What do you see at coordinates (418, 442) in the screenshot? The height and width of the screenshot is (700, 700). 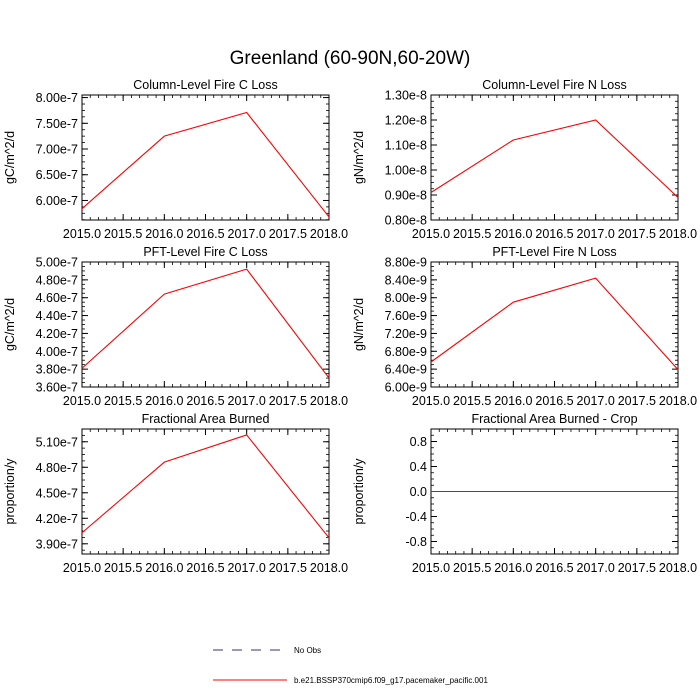 I see `y-tick-label: 0.8` at bounding box center [418, 442].